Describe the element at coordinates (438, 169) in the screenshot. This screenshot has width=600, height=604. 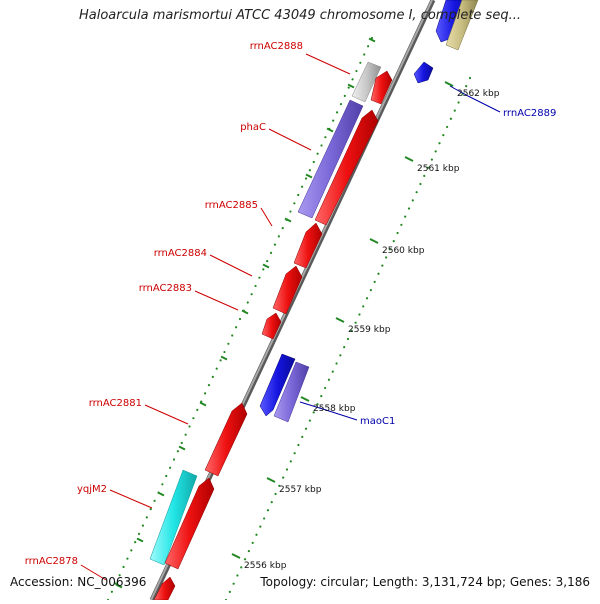
I see `tick-label: 2561 kbp` at that location.